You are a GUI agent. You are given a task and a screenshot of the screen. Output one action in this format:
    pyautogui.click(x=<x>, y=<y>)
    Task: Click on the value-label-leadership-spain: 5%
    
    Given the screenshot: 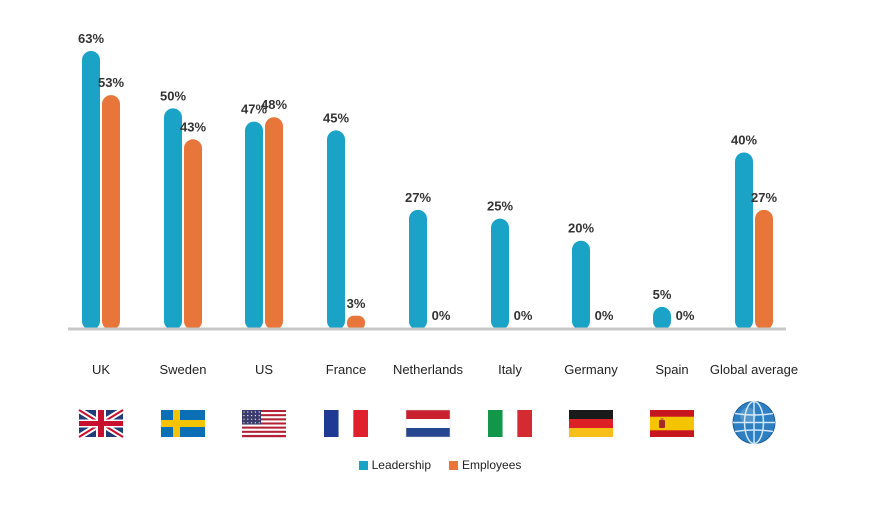 What is the action you would take?
    pyautogui.click(x=662, y=294)
    